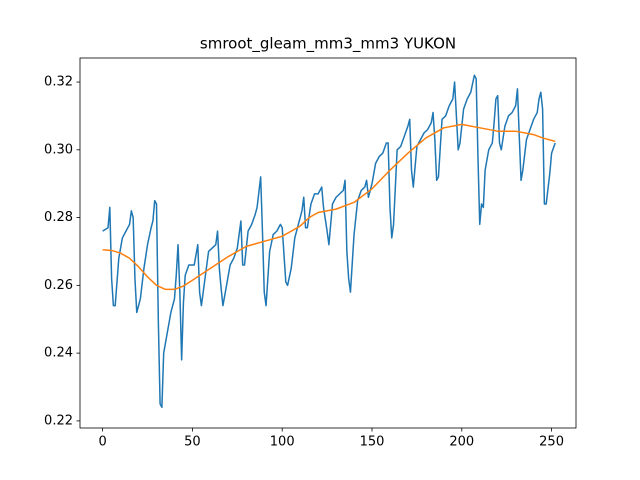 The height and width of the screenshot is (480, 640). What do you see at coordinates (58, 82) in the screenshot?
I see `y-tick-label: 0.32` at bounding box center [58, 82].